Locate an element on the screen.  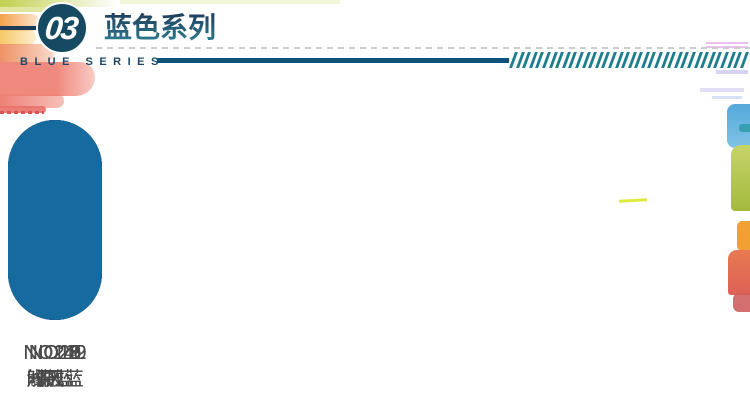
swatch-code: NO142 is located at coordinates (55, 353).